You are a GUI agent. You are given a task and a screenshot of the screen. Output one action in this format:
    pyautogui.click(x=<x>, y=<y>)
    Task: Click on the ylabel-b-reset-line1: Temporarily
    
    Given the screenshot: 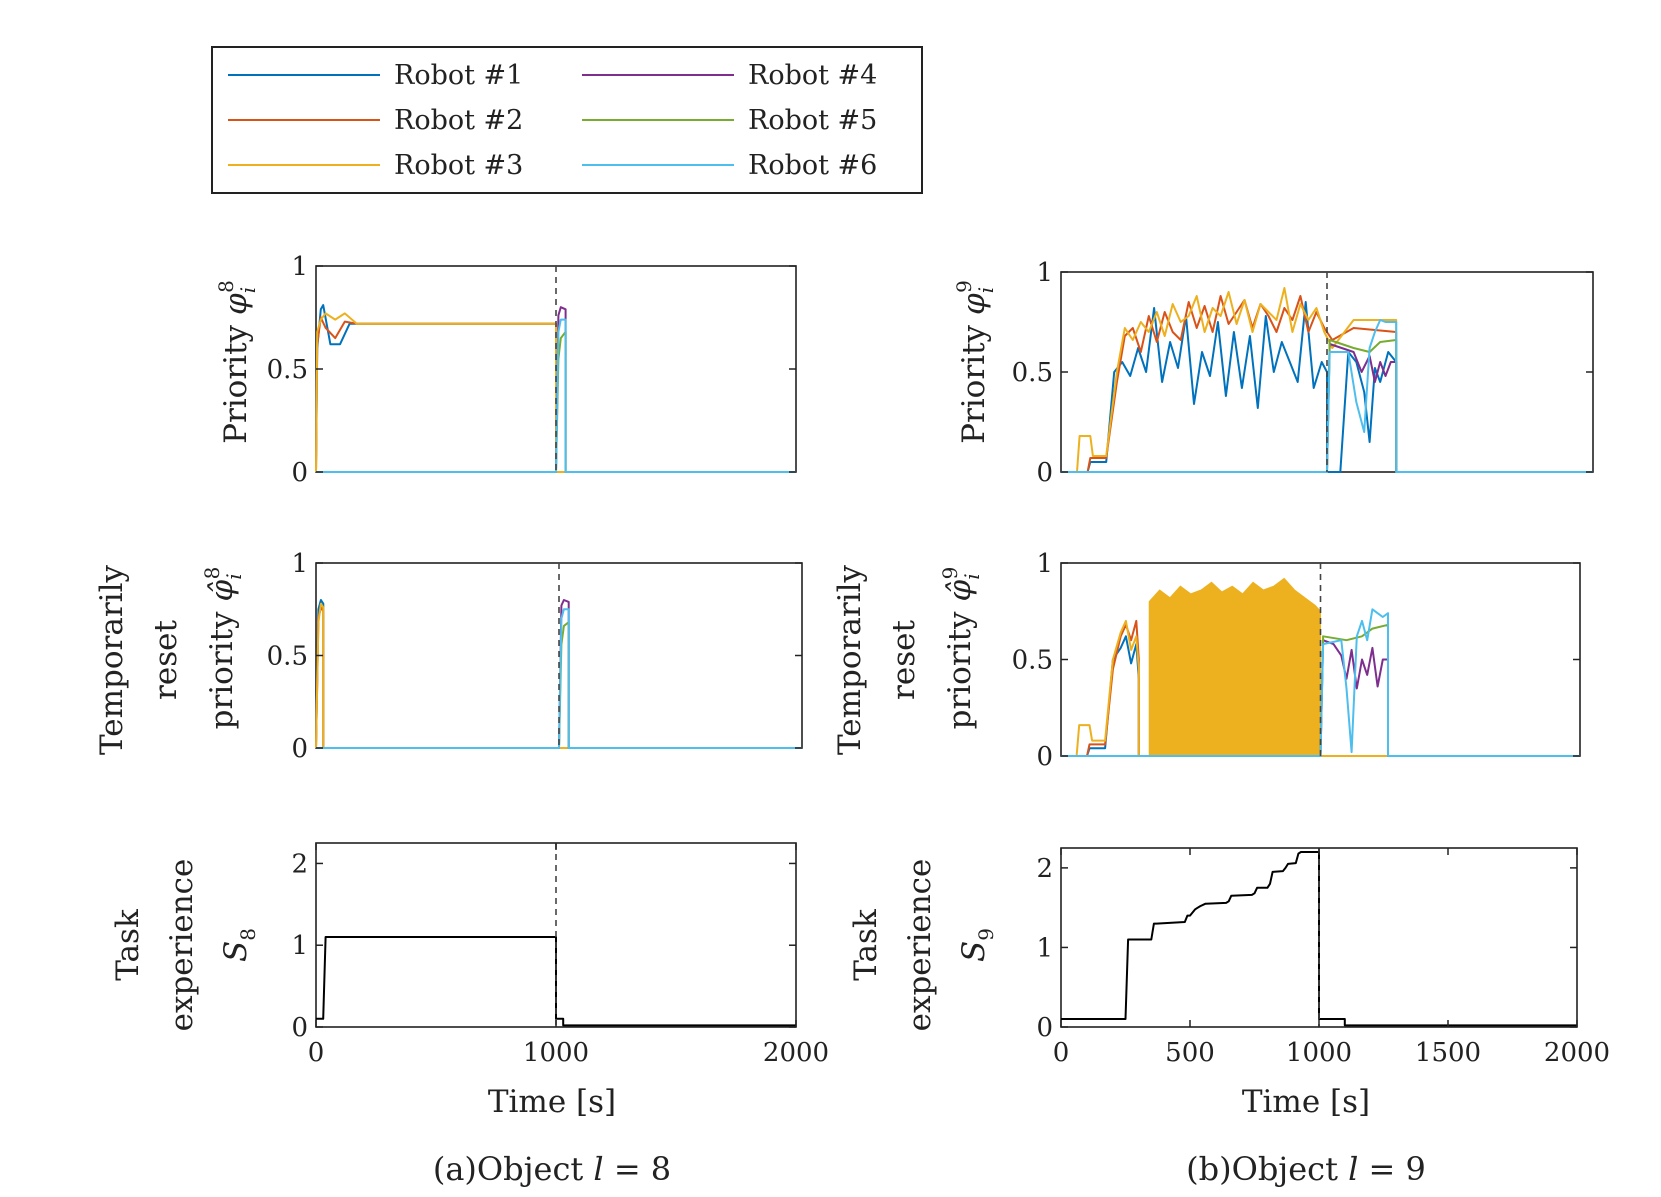 What is the action you would take?
    pyautogui.click(x=850, y=660)
    